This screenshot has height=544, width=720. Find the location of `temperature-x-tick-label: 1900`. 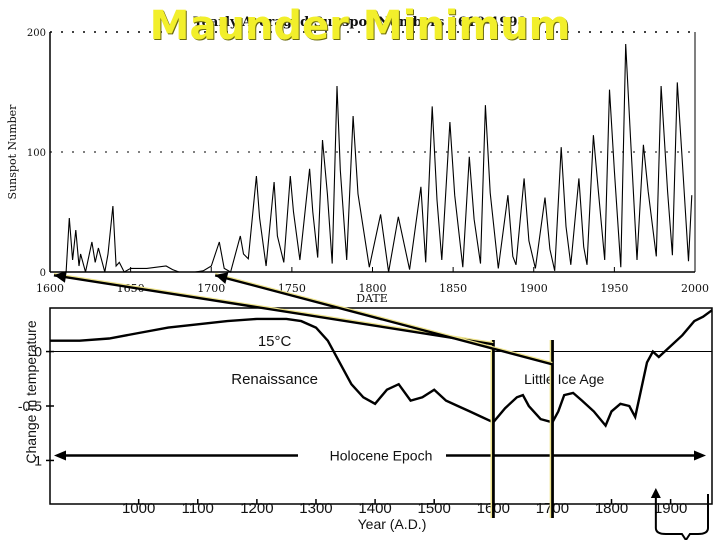

temperature-x-tick-label: 1900 is located at coordinates (670, 508).